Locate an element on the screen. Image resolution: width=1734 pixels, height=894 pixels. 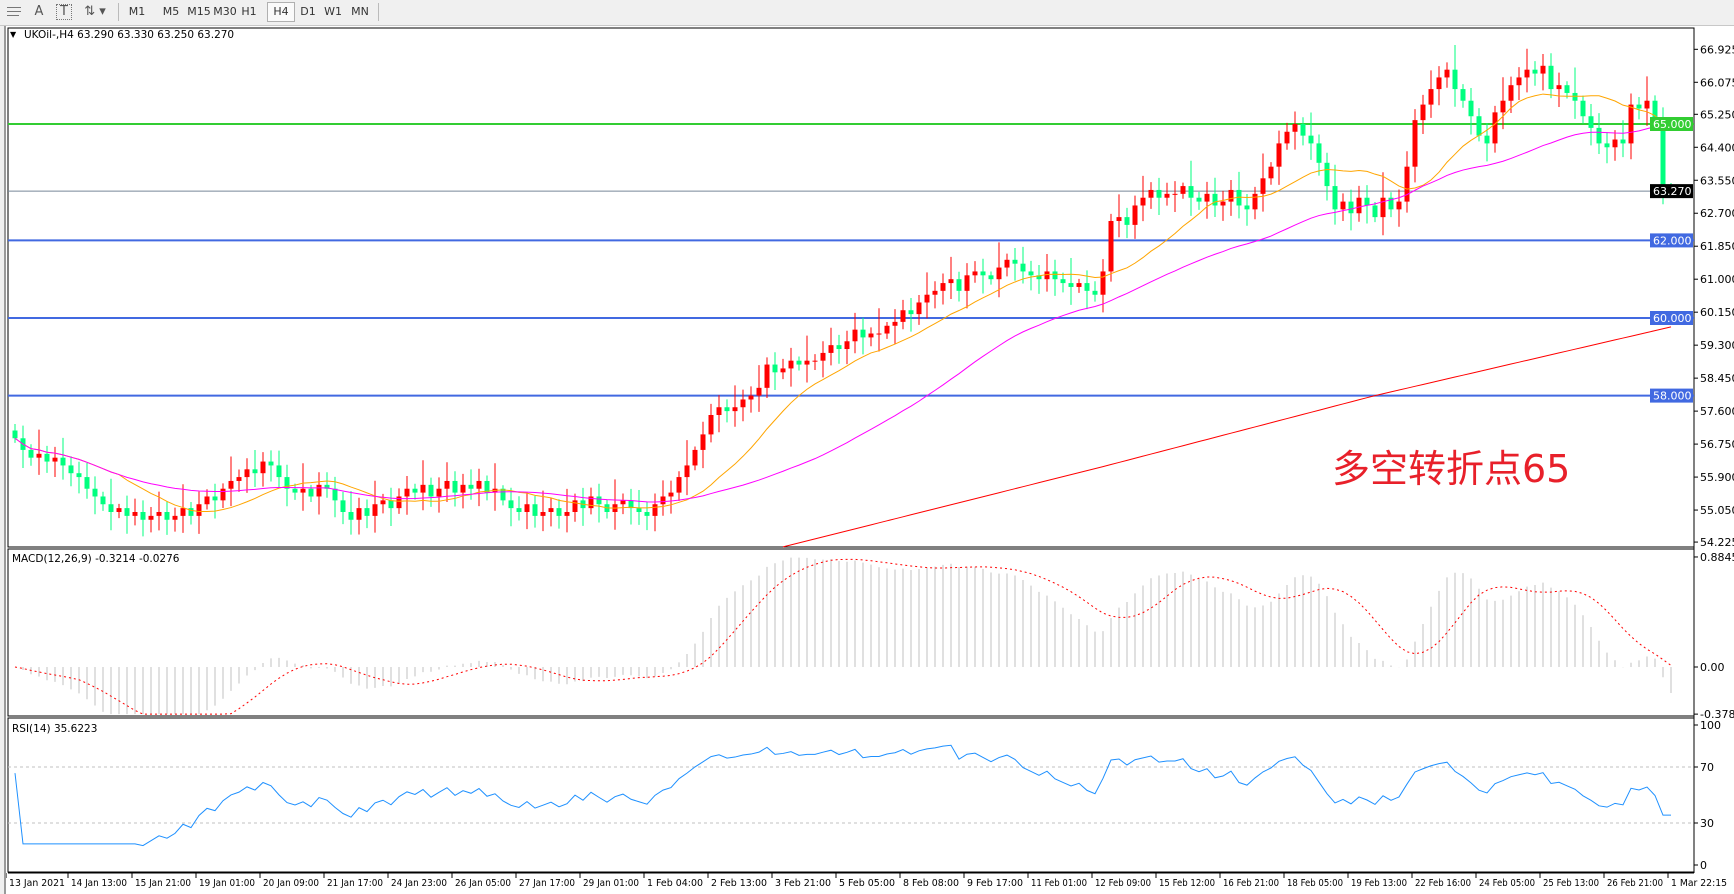
text-label-icon: A is located at coordinates (39, 11).